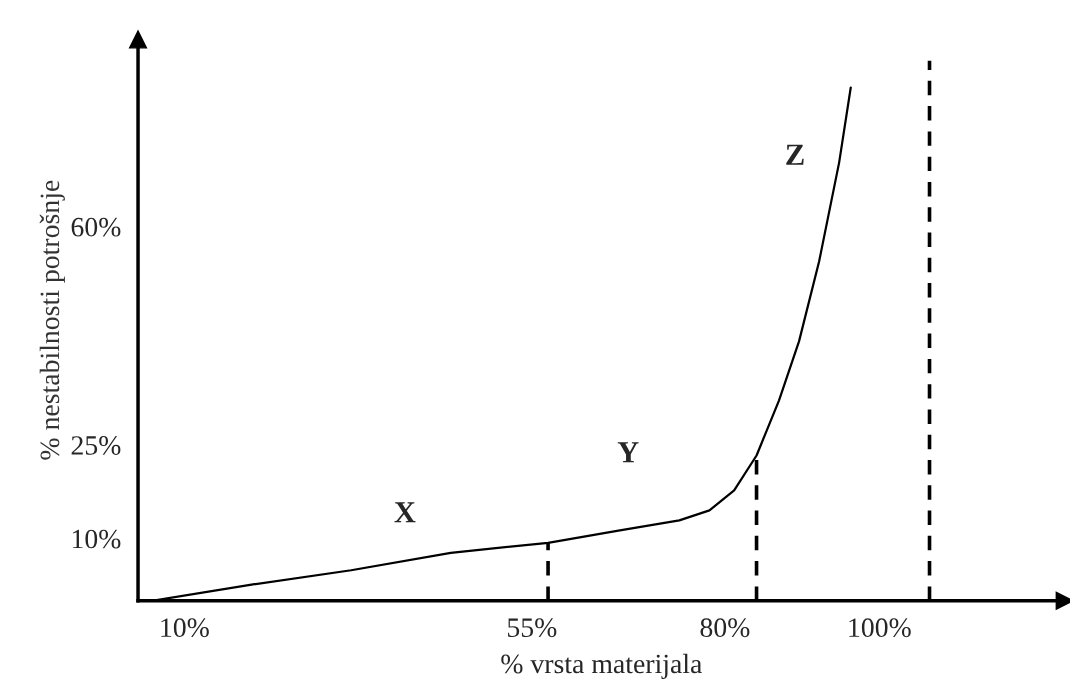 This screenshot has width=1070, height=693. What do you see at coordinates (880, 628) in the screenshot?
I see `x-tick-label: 100%` at bounding box center [880, 628].